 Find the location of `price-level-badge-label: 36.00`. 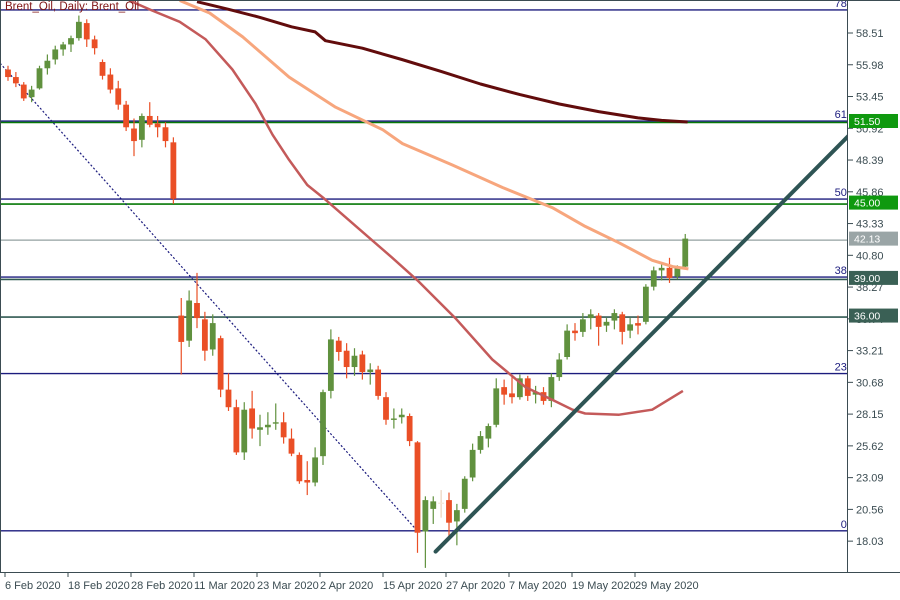

price-level-badge-label: 36.00 is located at coordinates (867, 317).